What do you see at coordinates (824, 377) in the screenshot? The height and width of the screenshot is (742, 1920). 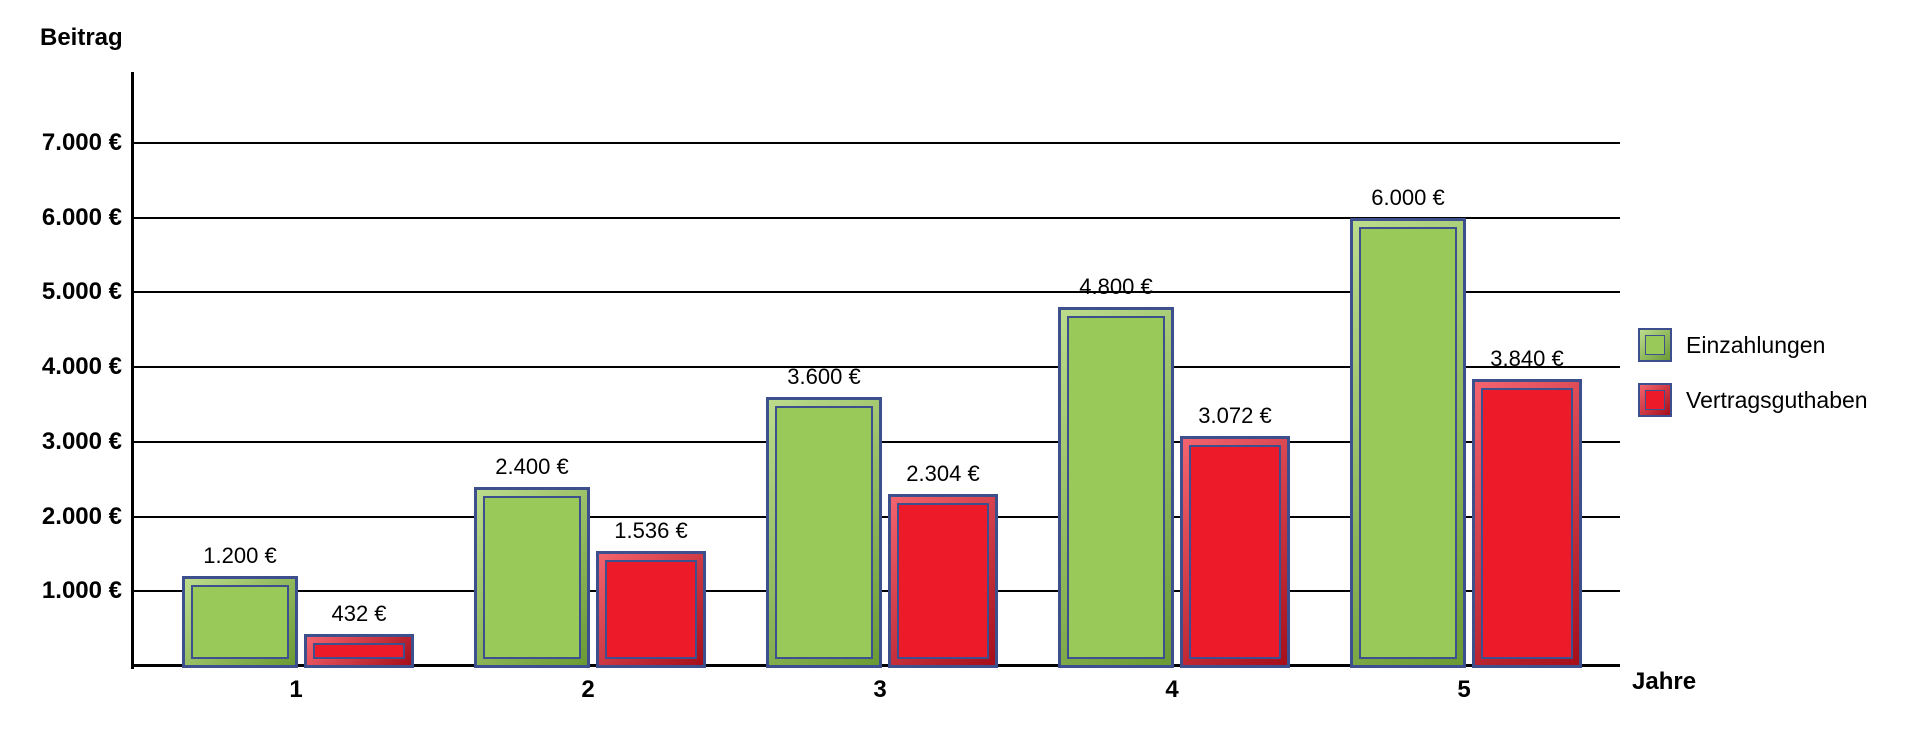 I see `bar-value-label: 3.600 €` at bounding box center [824, 377].